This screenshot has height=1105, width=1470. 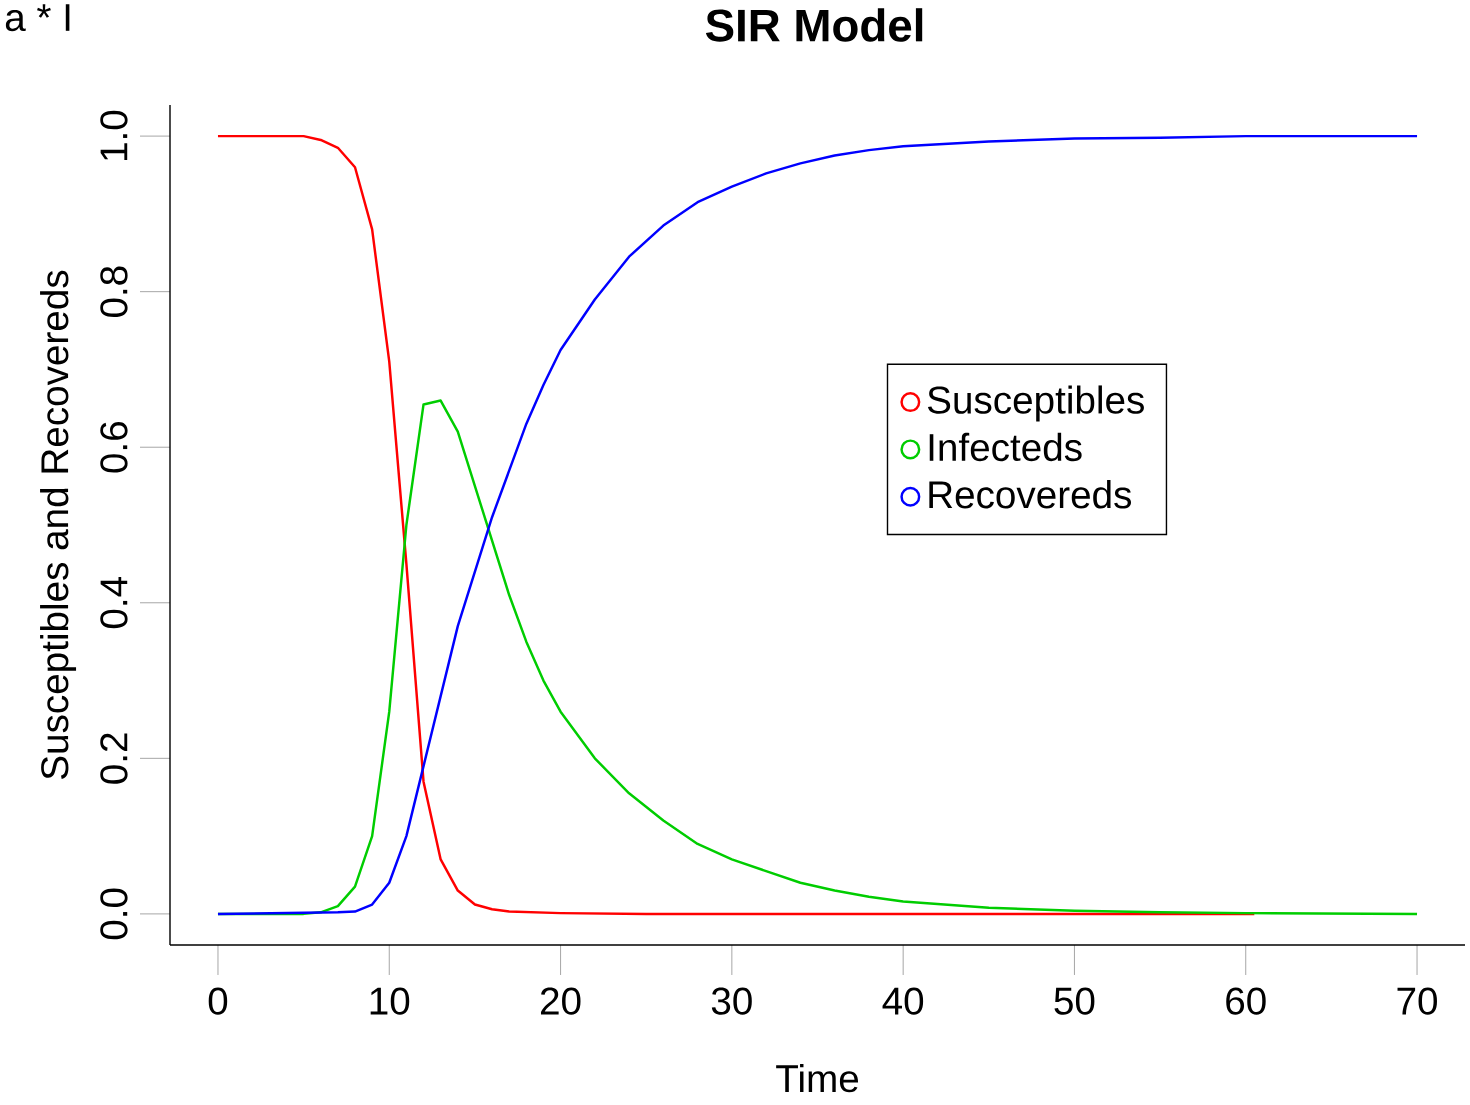 What do you see at coordinates (114, 292) in the screenshot?
I see `y-tick-label: 0.8` at bounding box center [114, 292].